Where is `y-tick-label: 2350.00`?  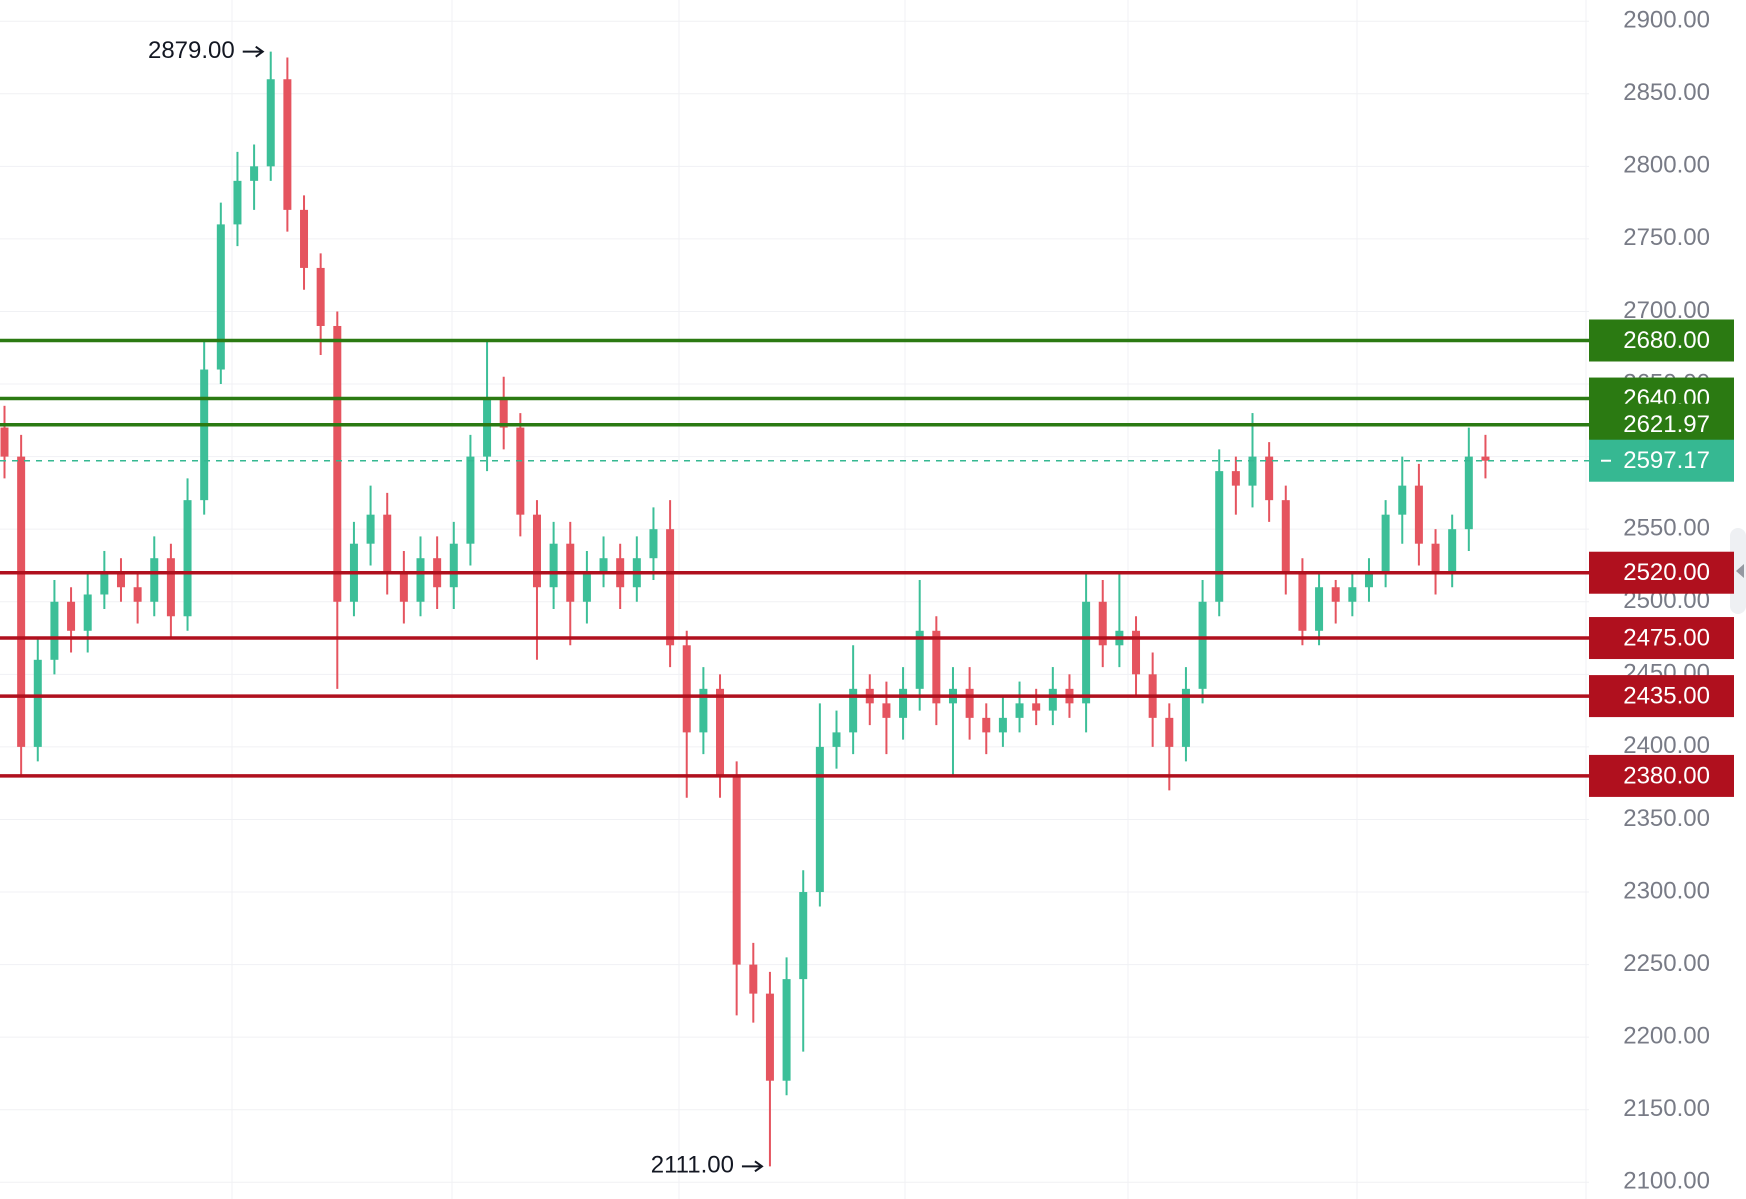
y-tick-label: 2350.00 is located at coordinates (1666, 818).